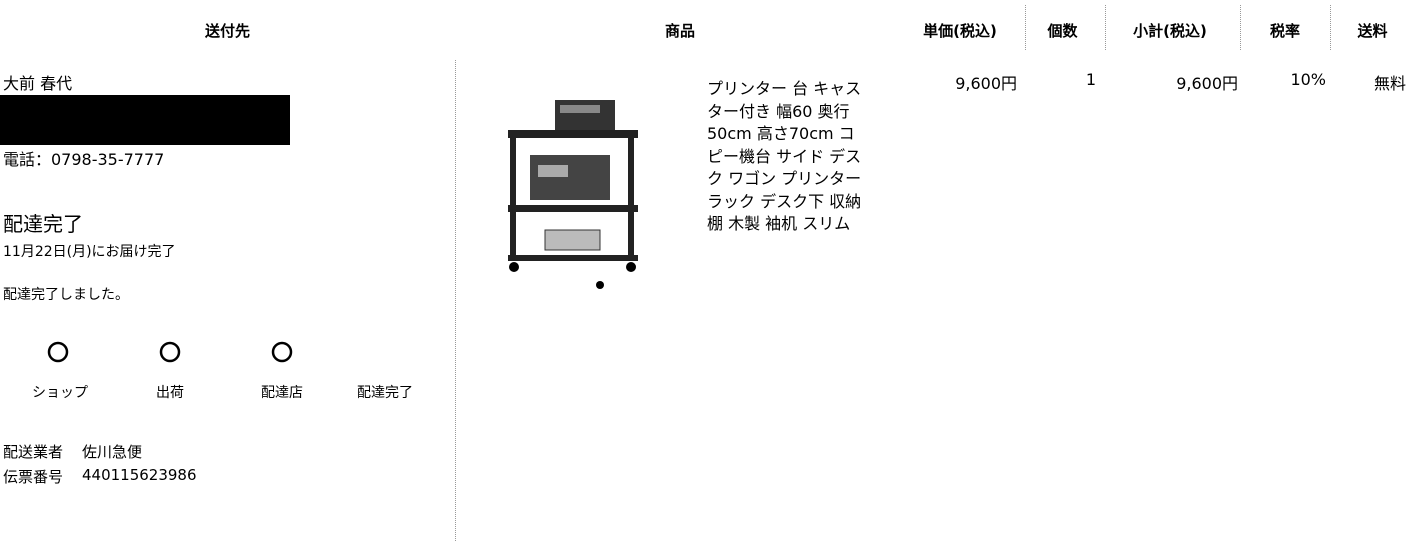 This screenshot has height=541, width=1410. I want to click on recipient-phone: 電話：0798-35-7777, so click(84, 159).